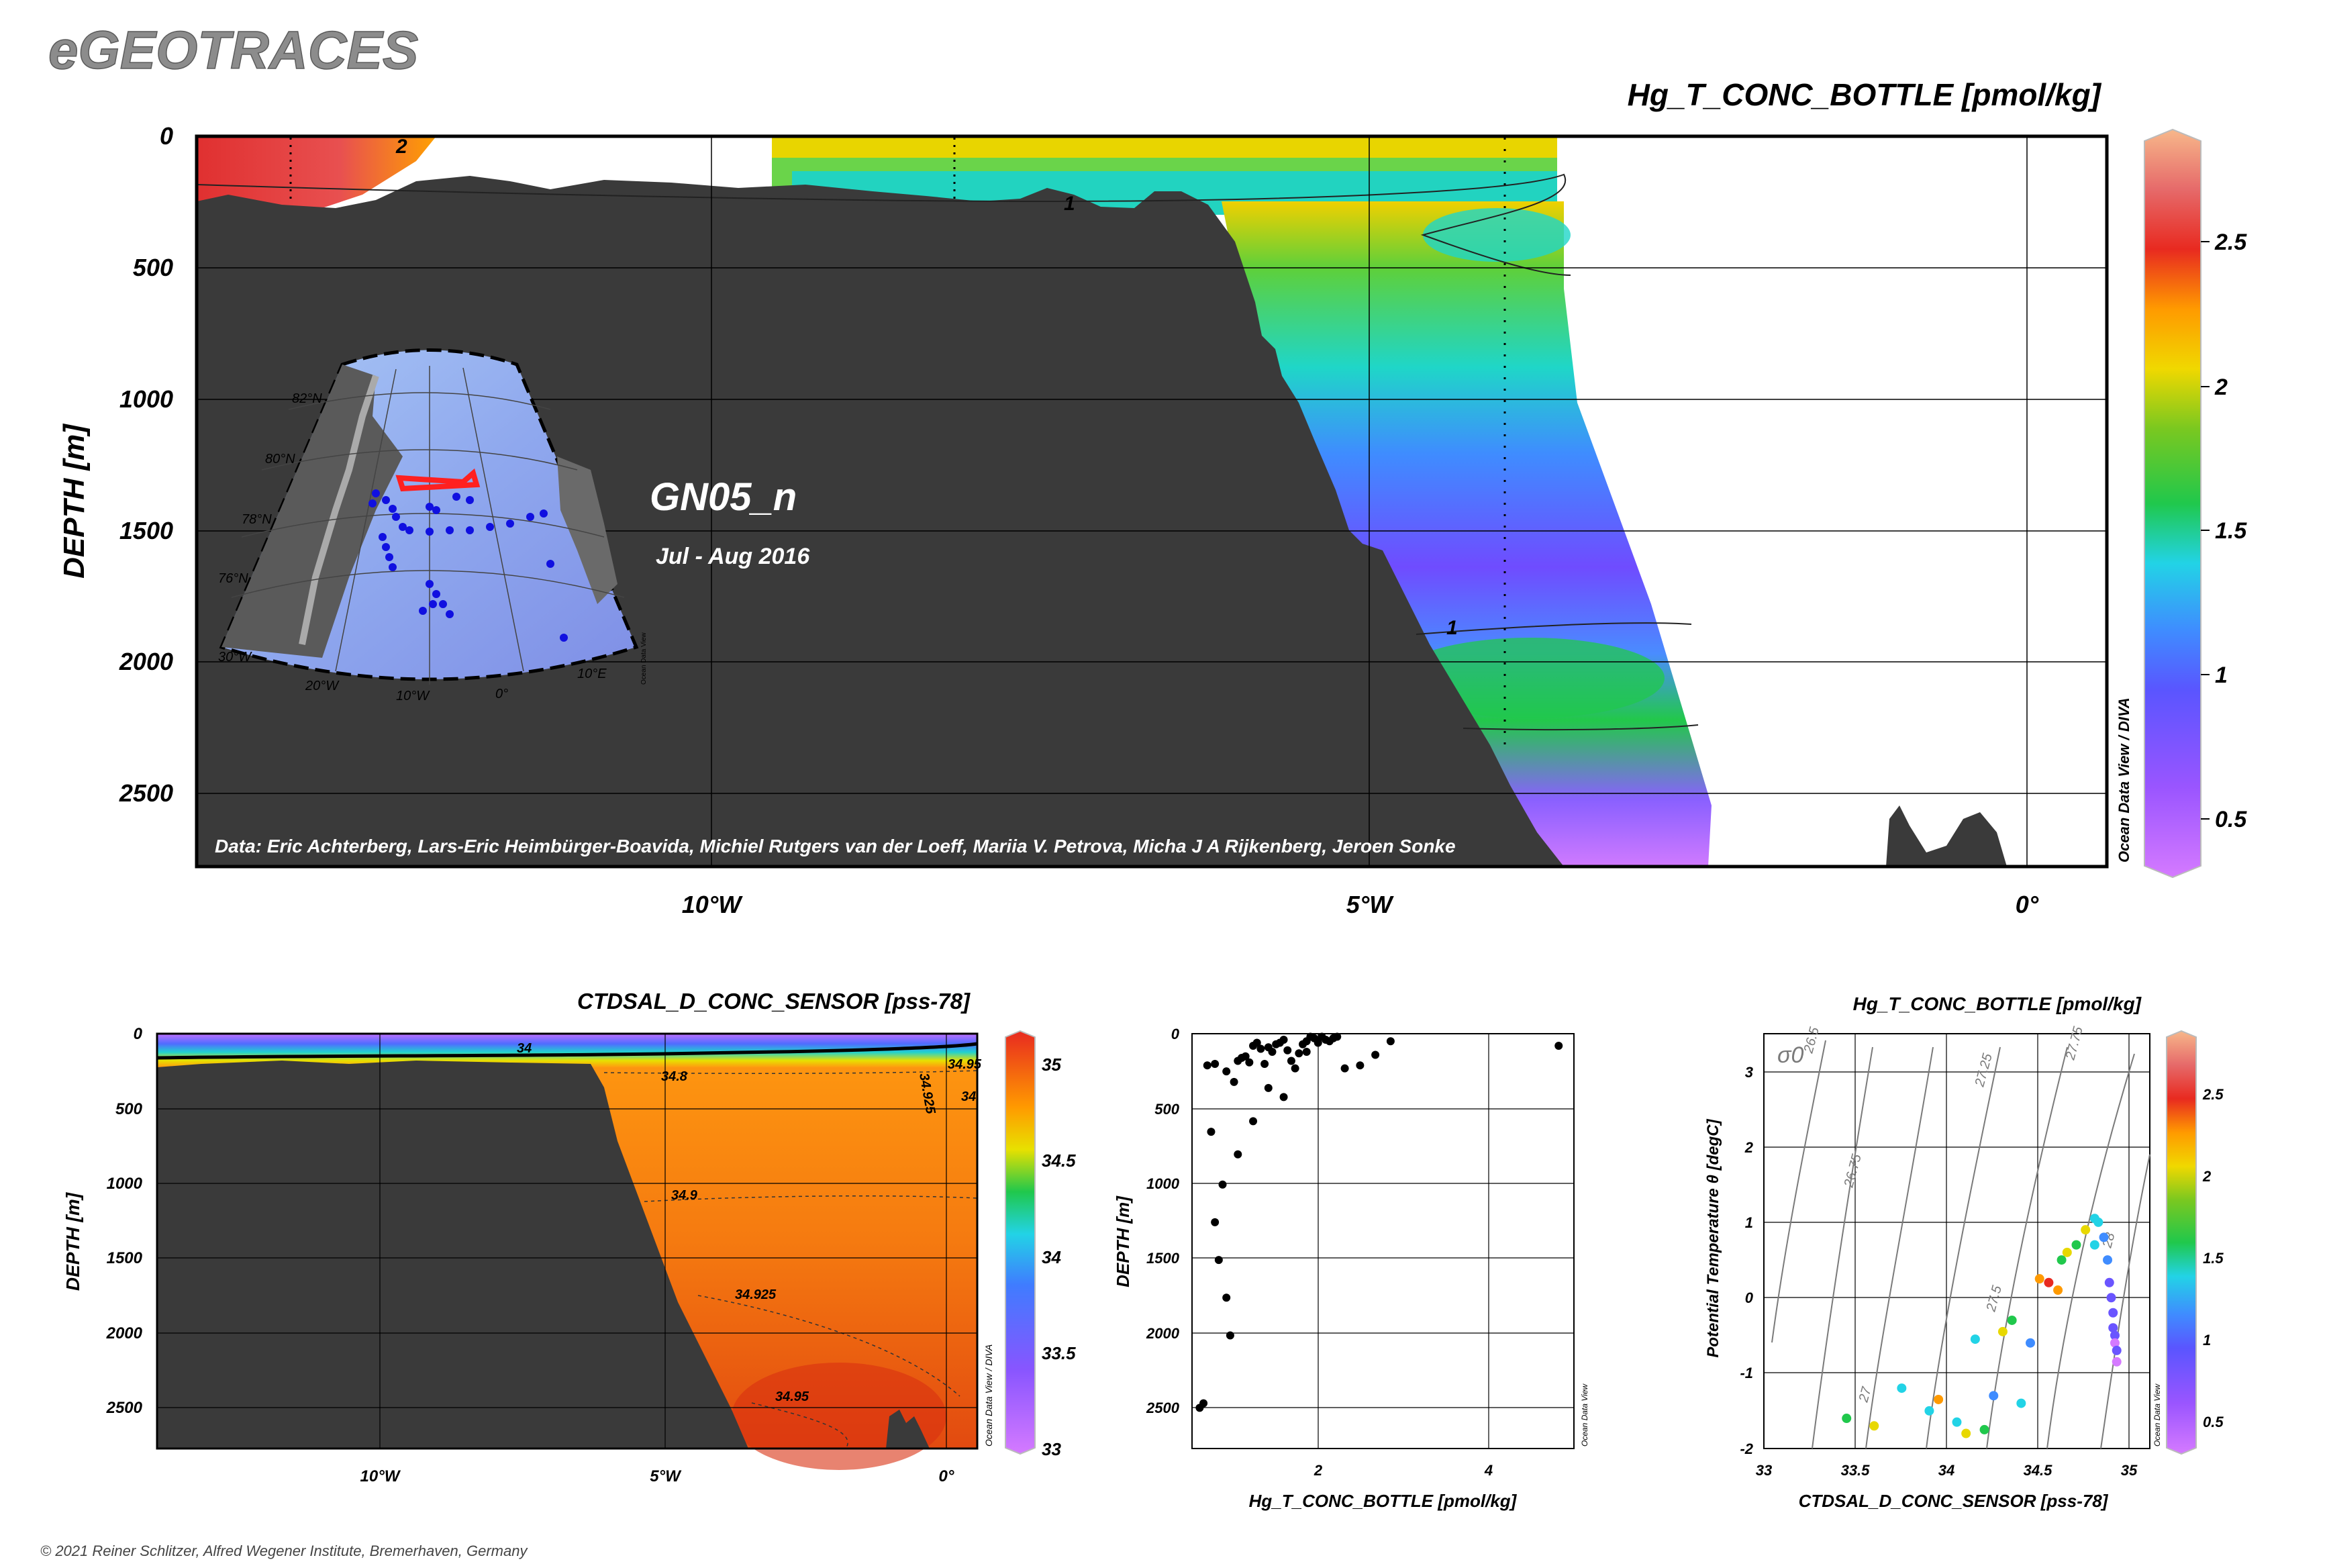  What do you see at coordinates (1383, 1501) in the screenshot?
I see `profile-x-axis-label: Hg_T_CONC_BOTTLE [pmol/kg]` at bounding box center [1383, 1501].